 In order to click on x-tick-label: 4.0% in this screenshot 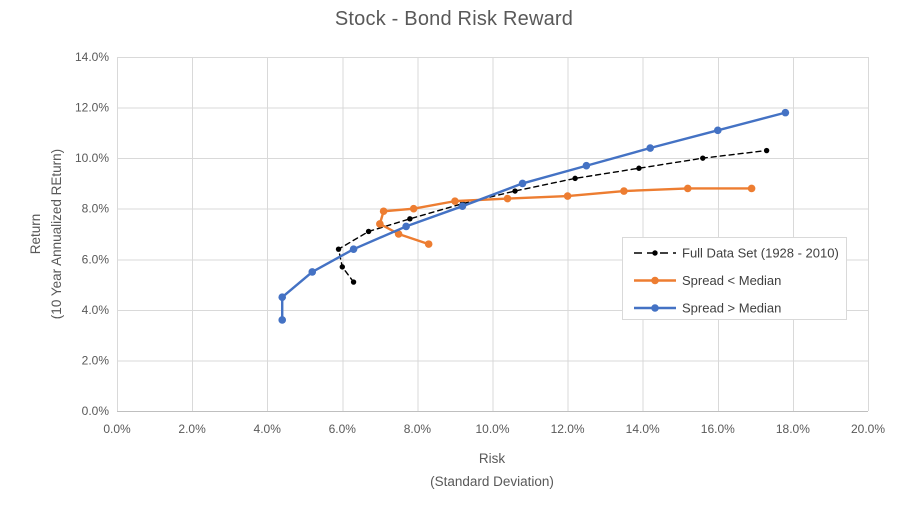, I will do `click(268, 429)`.